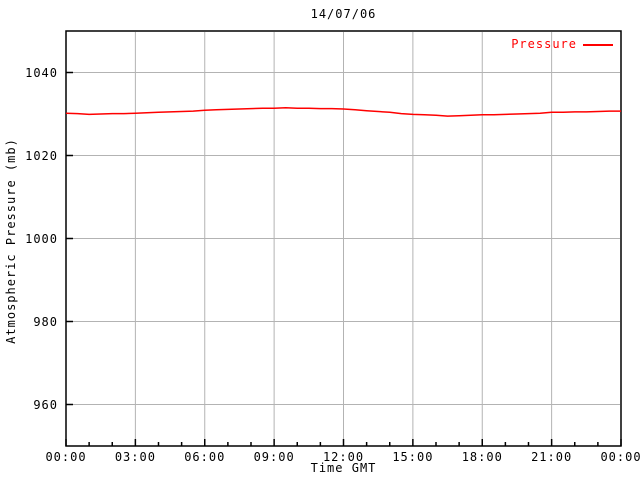 This screenshot has width=640, height=480. Describe the element at coordinates (135, 457) in the screenshot. I see `x-tick-label: 03:00` at that location.